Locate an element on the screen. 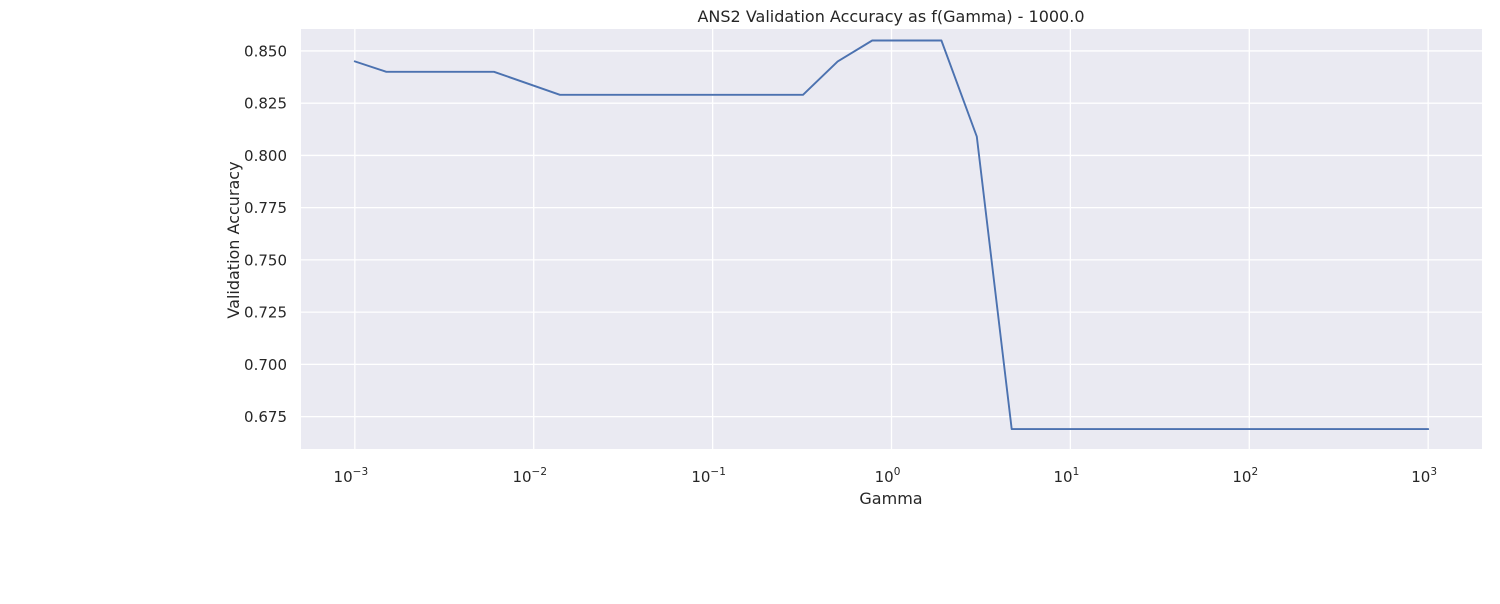 The image size is (1500, 604). y-tick-label: 0.825 is located at coordinates (265, 104).